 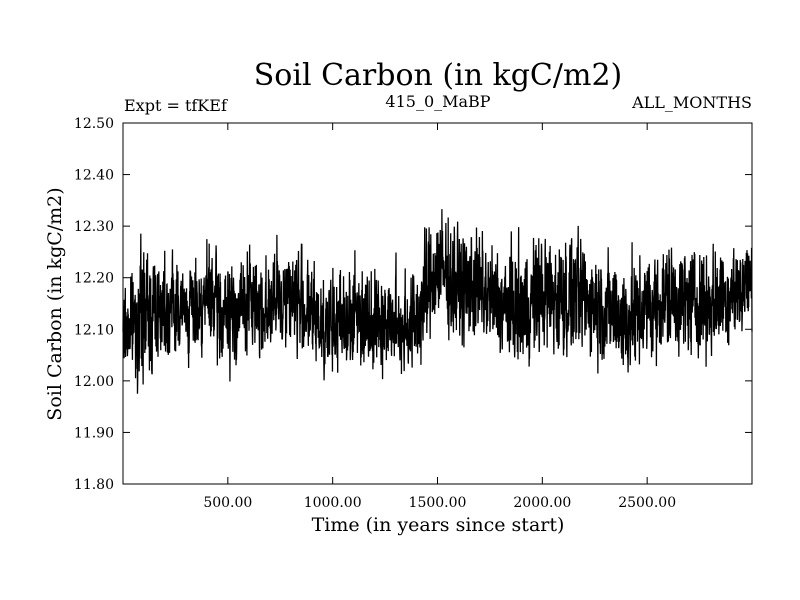 What do you see at coordinates (94, 382) in the screenshot?
I see `y-tick-label: 12.00` at bounding box center [94, 382].